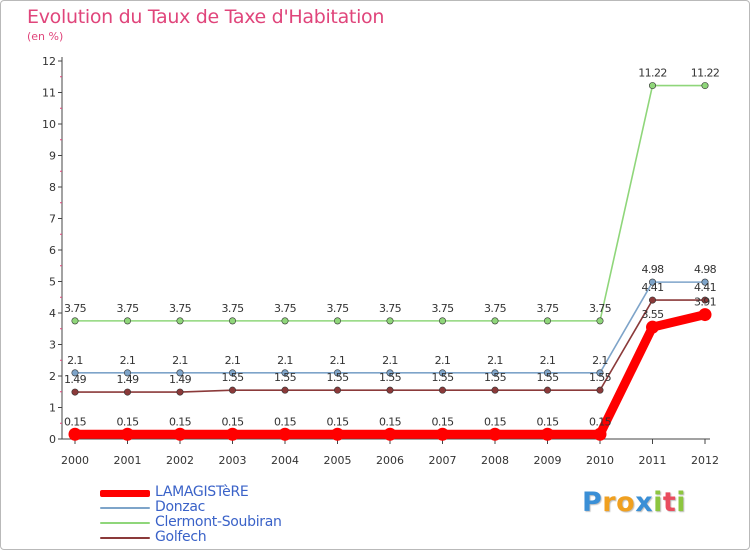 This screenshot has height=550, width=750. What do you see at coordinates (49, 61) in the screenshot?
I see `y-tick-label: 12` at bounding box center [49, 61].